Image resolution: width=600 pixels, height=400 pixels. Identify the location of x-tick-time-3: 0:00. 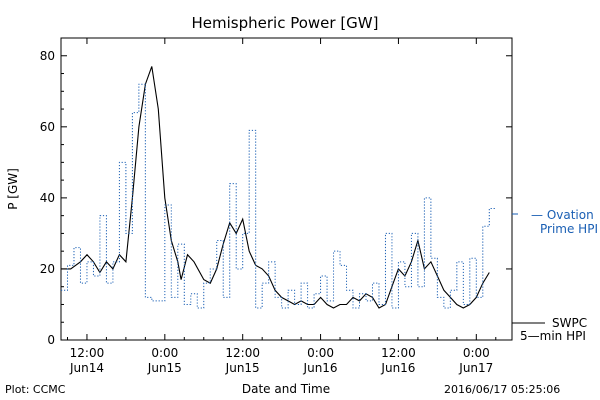
(320, 353).